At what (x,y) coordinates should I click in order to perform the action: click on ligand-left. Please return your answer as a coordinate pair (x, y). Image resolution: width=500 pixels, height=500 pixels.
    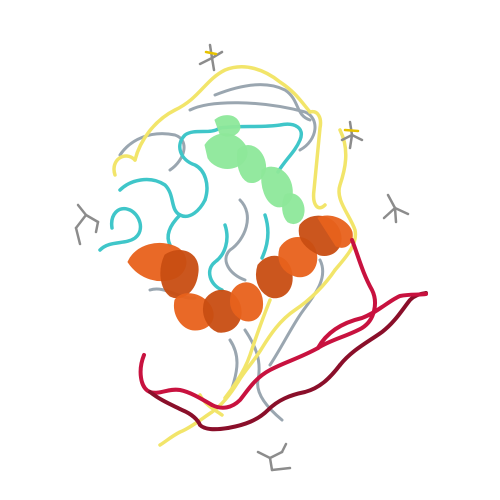
    Looking at the image, I should click on (87, 224).